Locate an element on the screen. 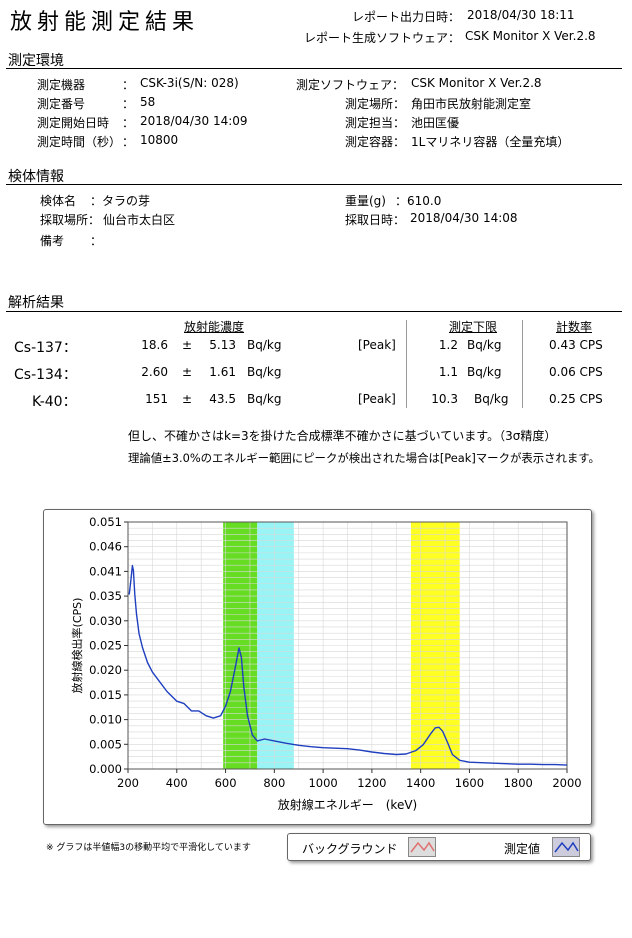  report-title: 放射能測定結果 is located at coordinates (105, 22).